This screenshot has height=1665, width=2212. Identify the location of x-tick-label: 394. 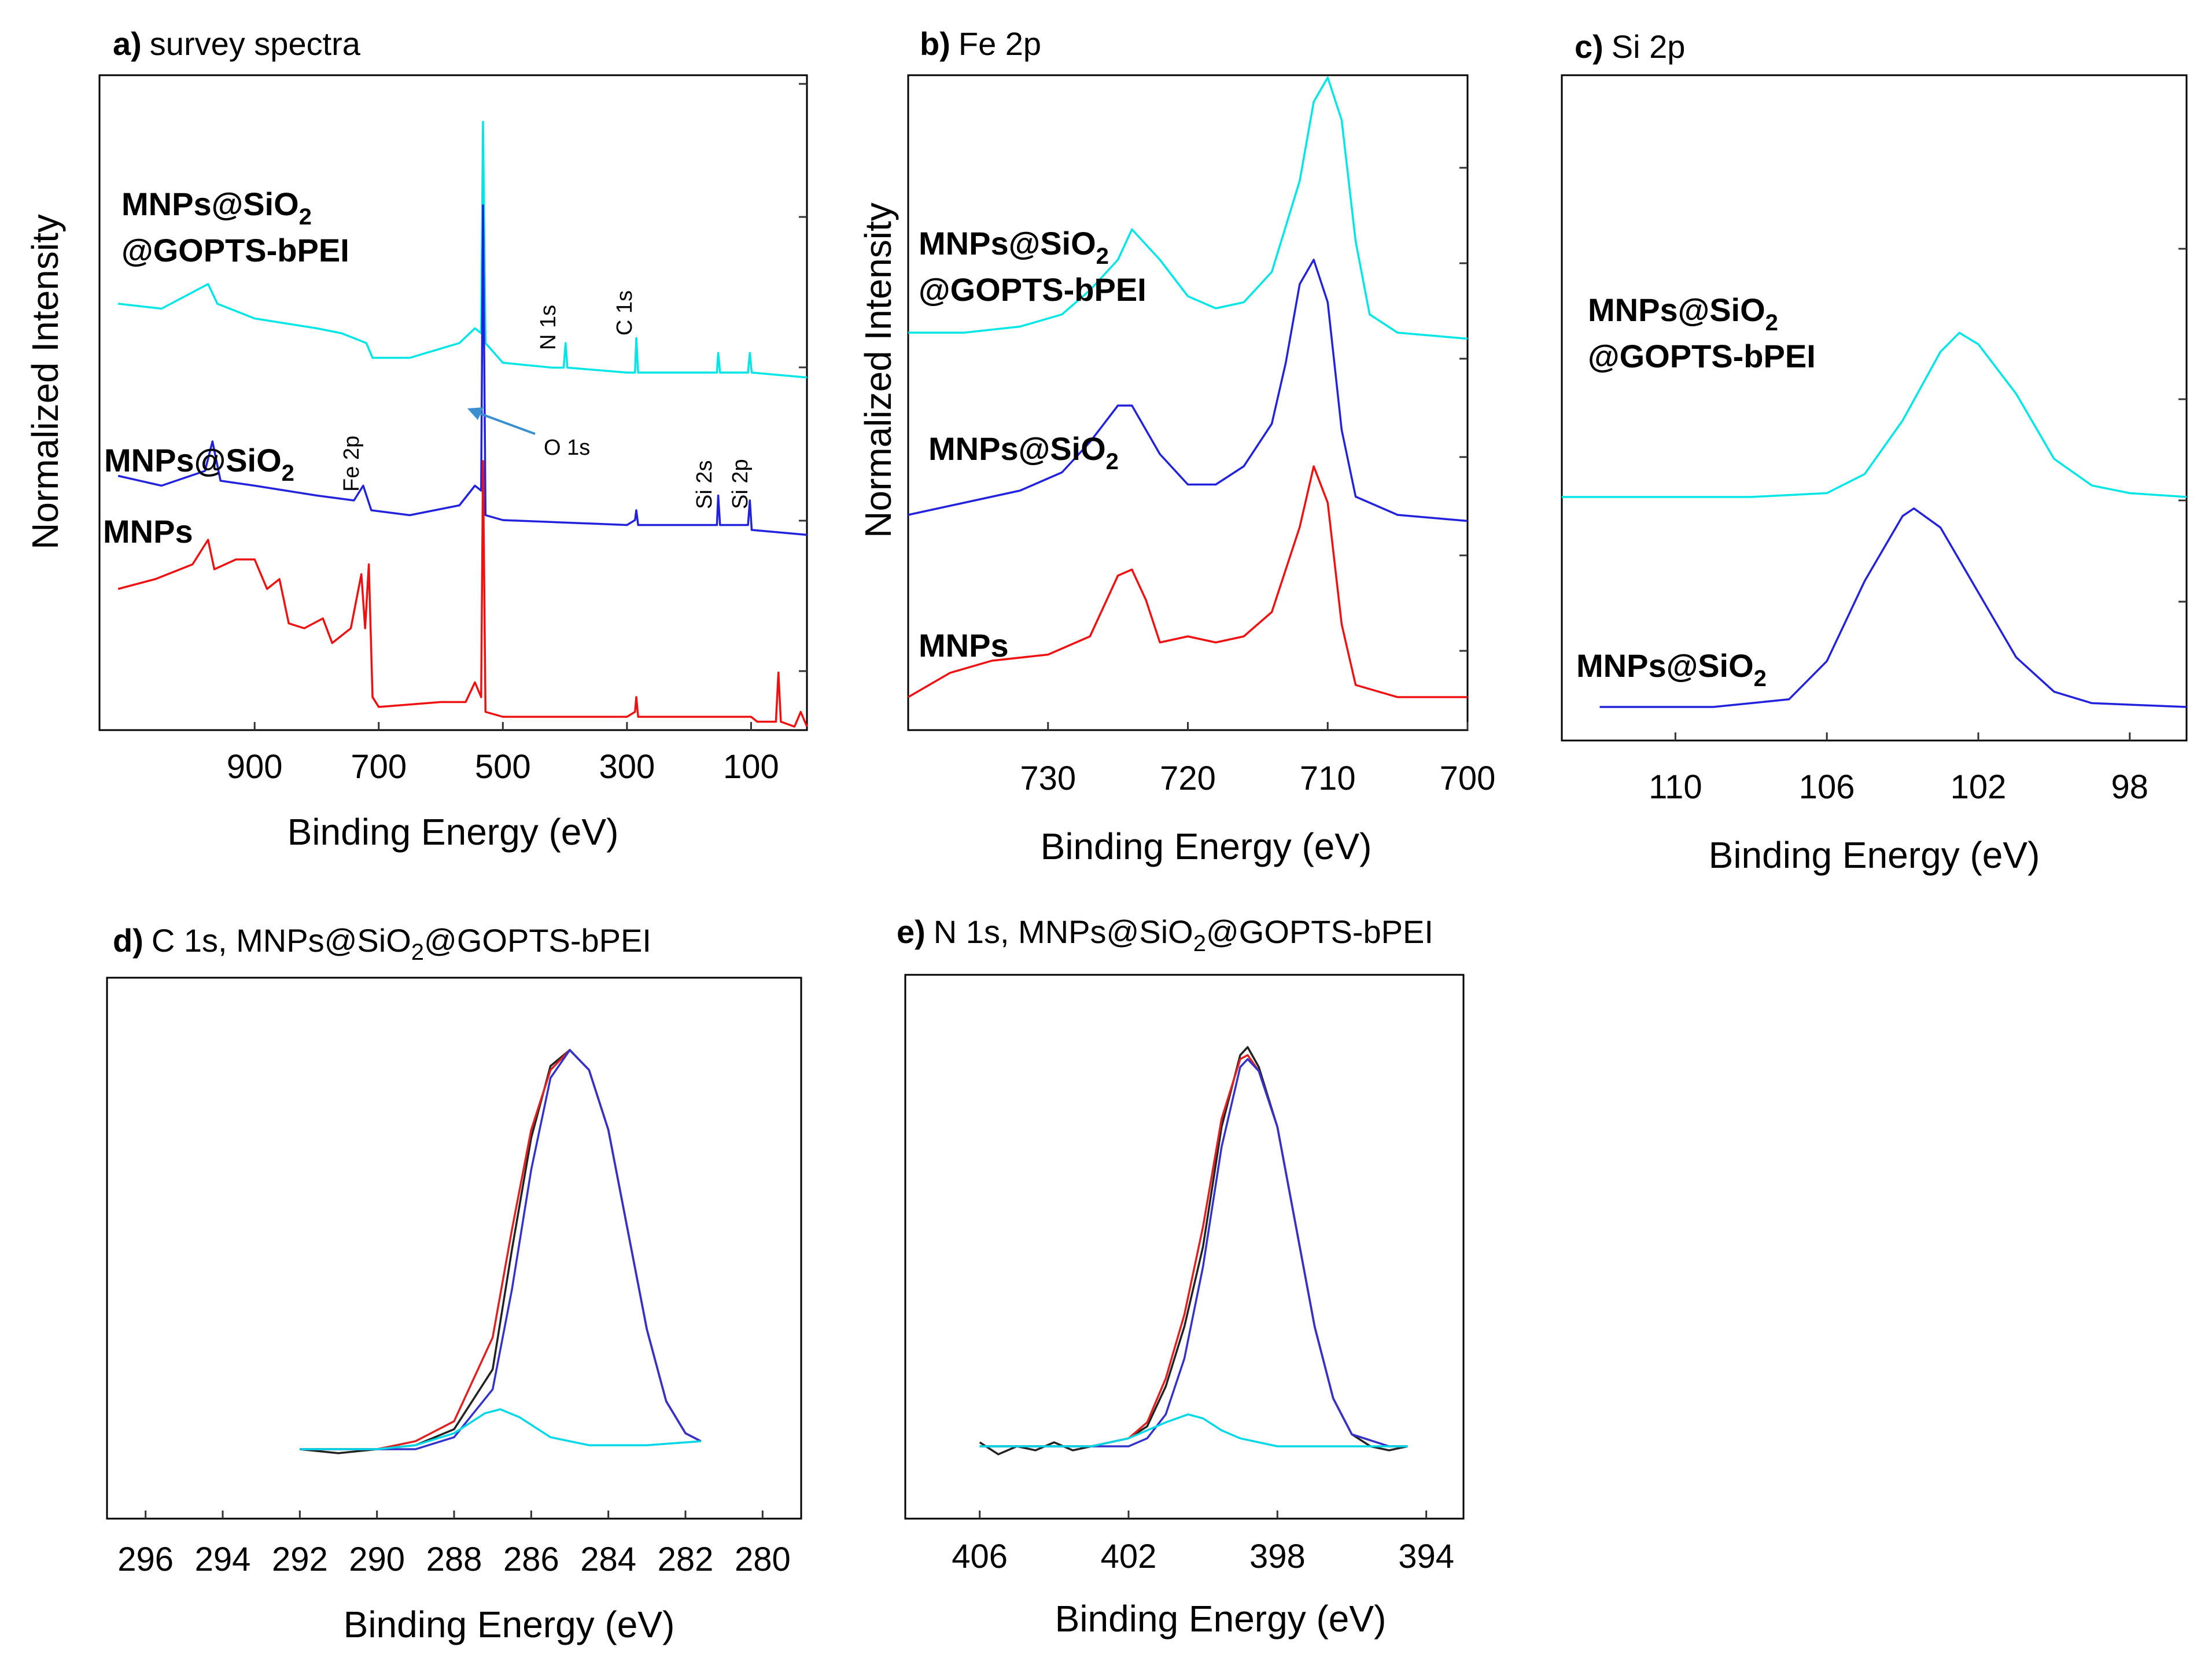
(1426, 1556).